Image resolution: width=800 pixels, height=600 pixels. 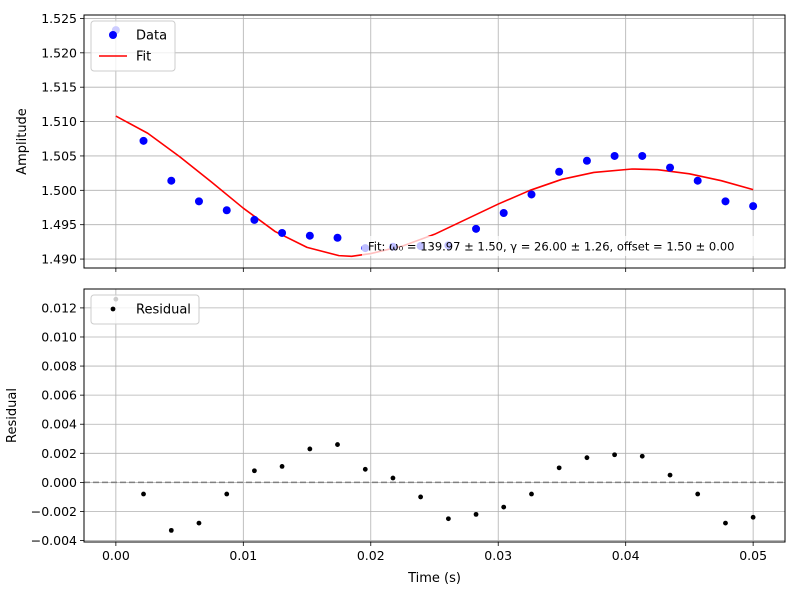 What do you see at coordinates (59, 52) in the screenshot?
I see `y-tick-label: 1.520` at bounding box center [59, 52].